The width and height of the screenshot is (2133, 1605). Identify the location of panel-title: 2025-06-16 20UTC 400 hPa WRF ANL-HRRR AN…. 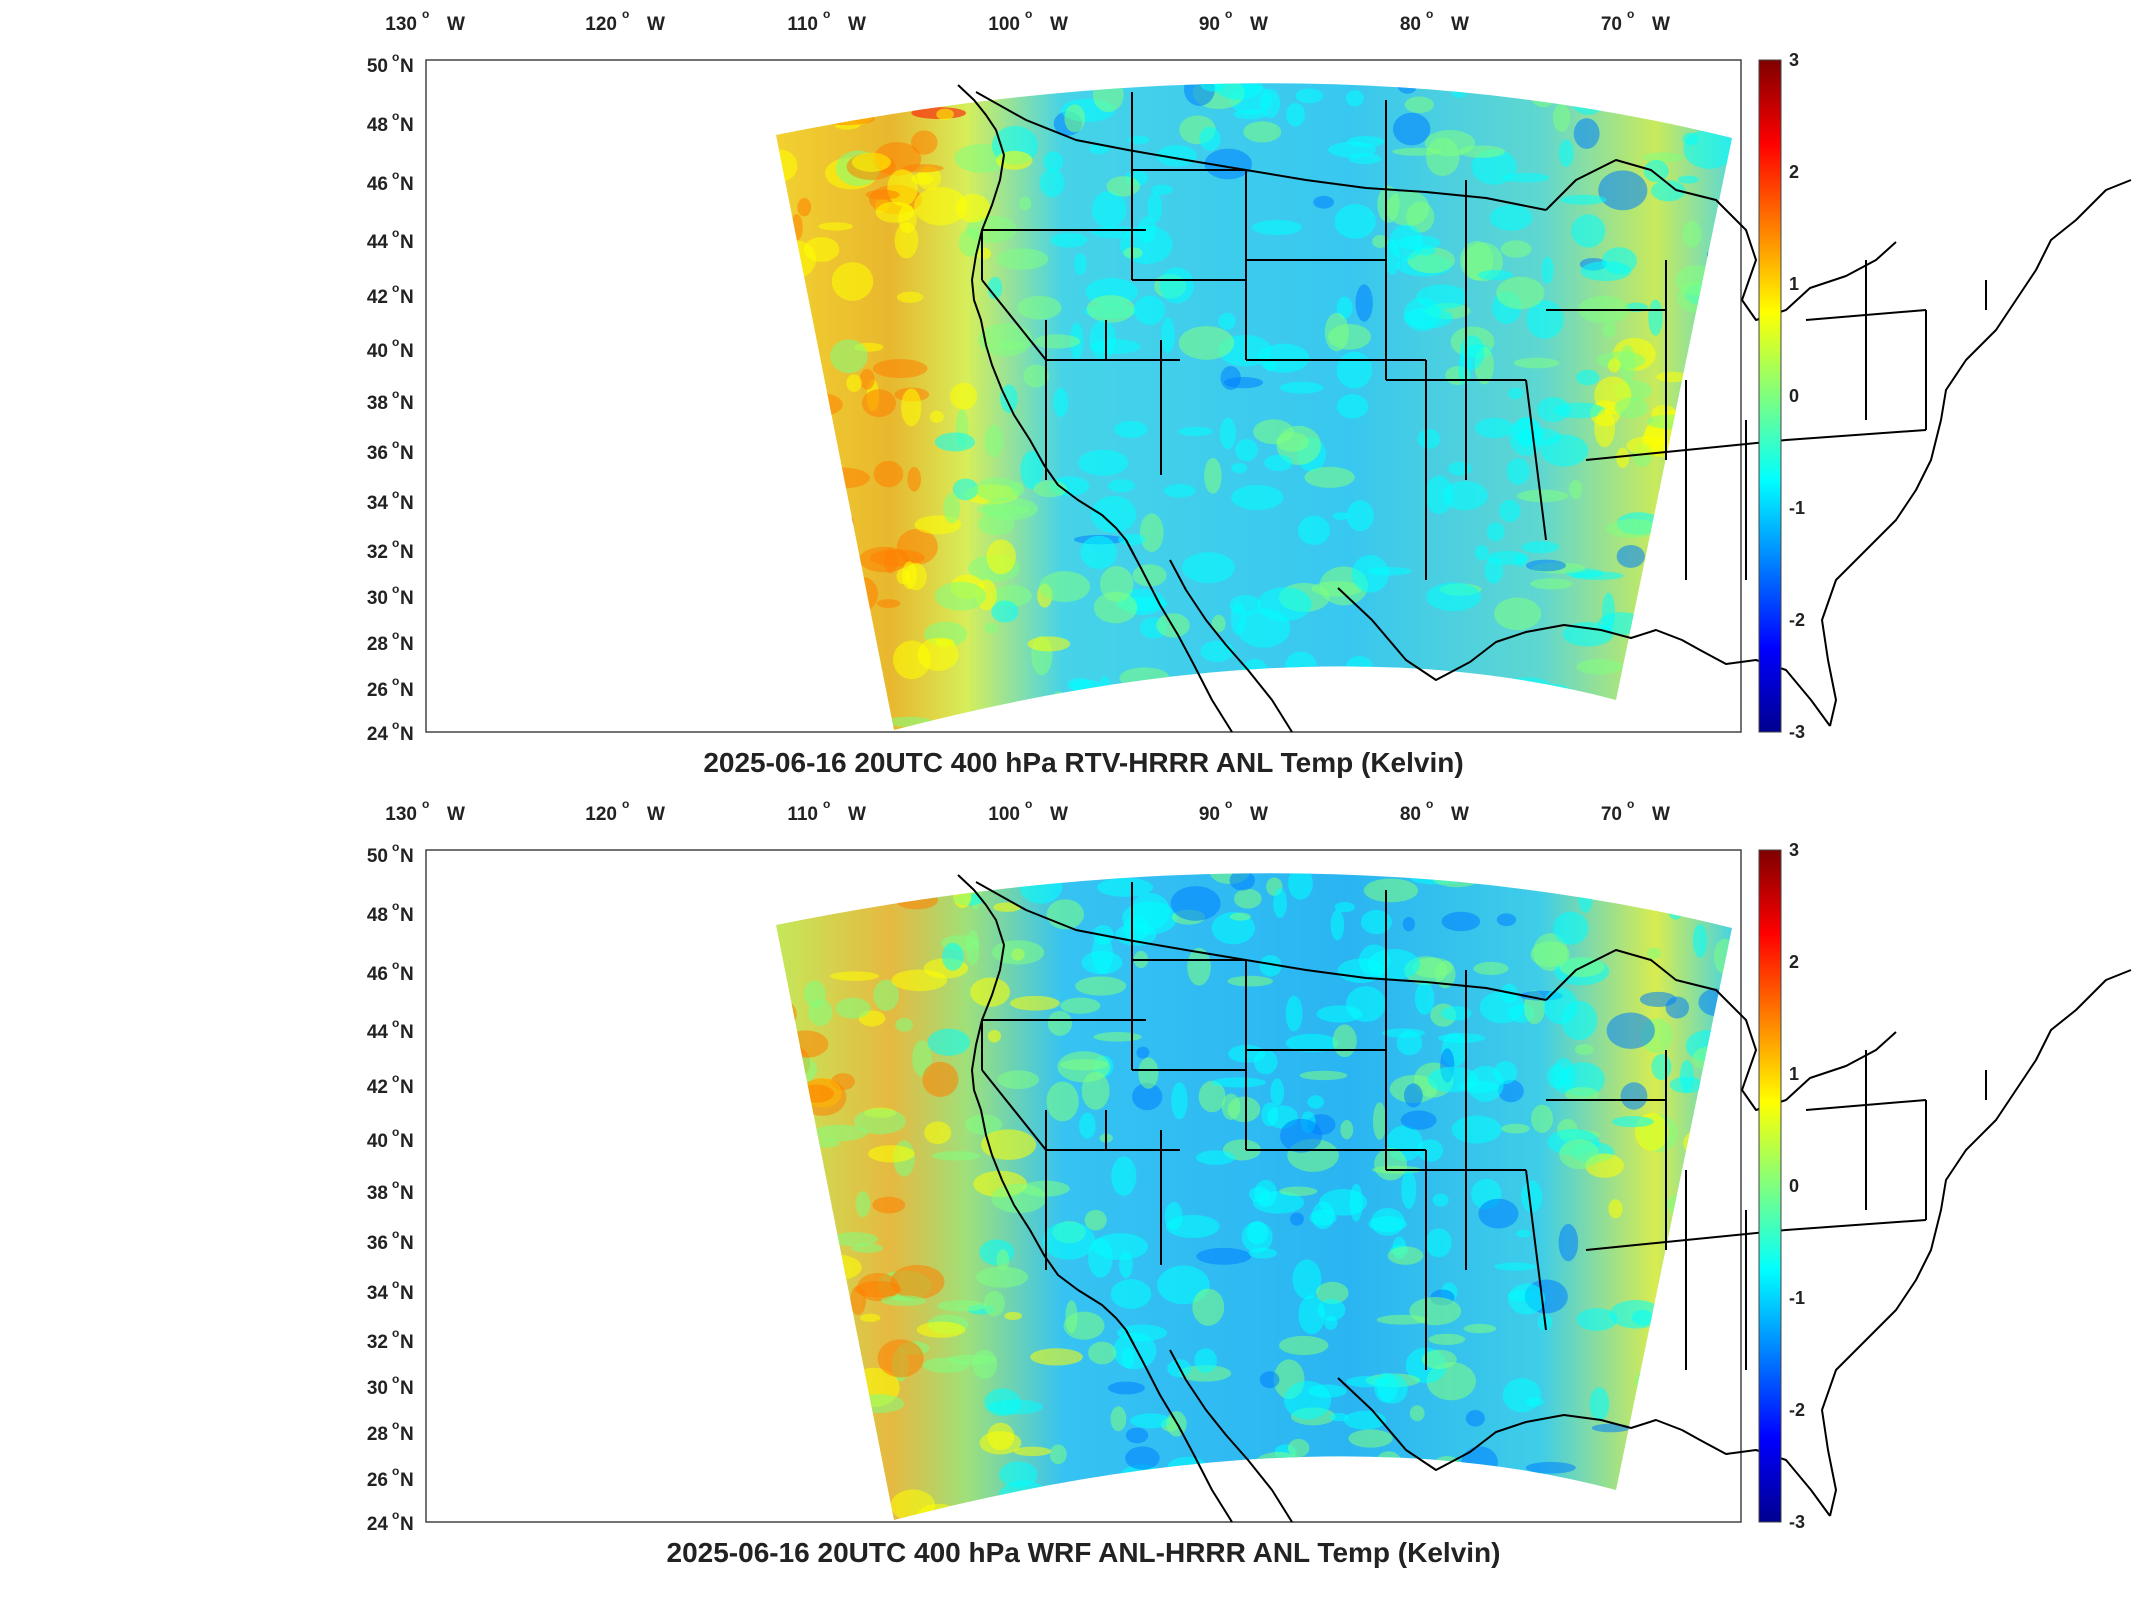
(1084, 1552).